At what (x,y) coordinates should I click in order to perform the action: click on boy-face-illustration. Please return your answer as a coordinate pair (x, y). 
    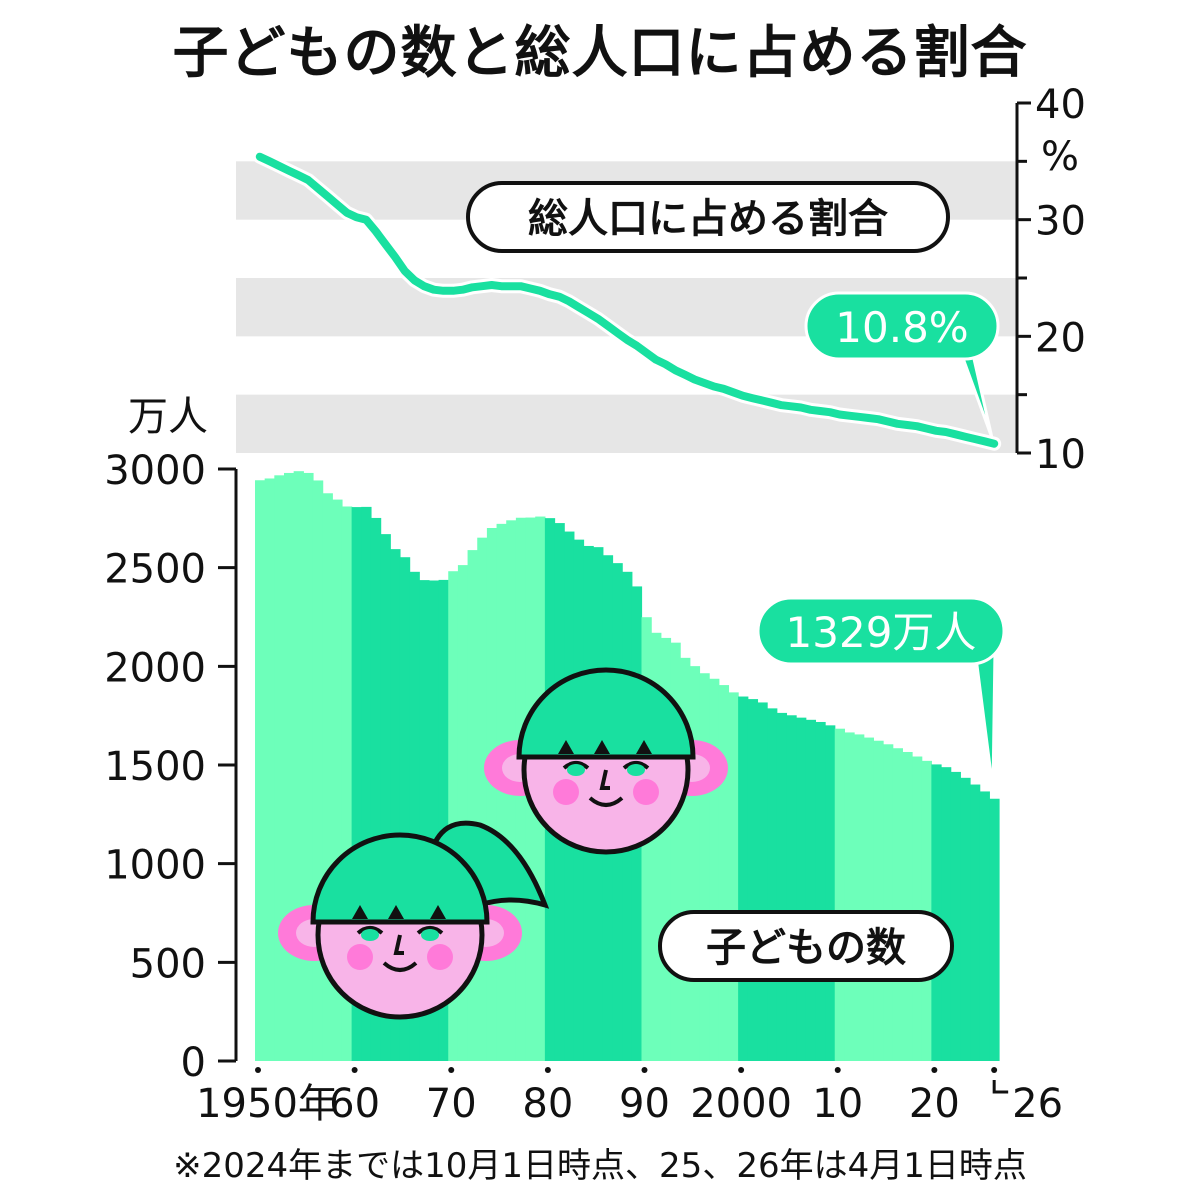
    Looking at the image, I should click on (606, 761).